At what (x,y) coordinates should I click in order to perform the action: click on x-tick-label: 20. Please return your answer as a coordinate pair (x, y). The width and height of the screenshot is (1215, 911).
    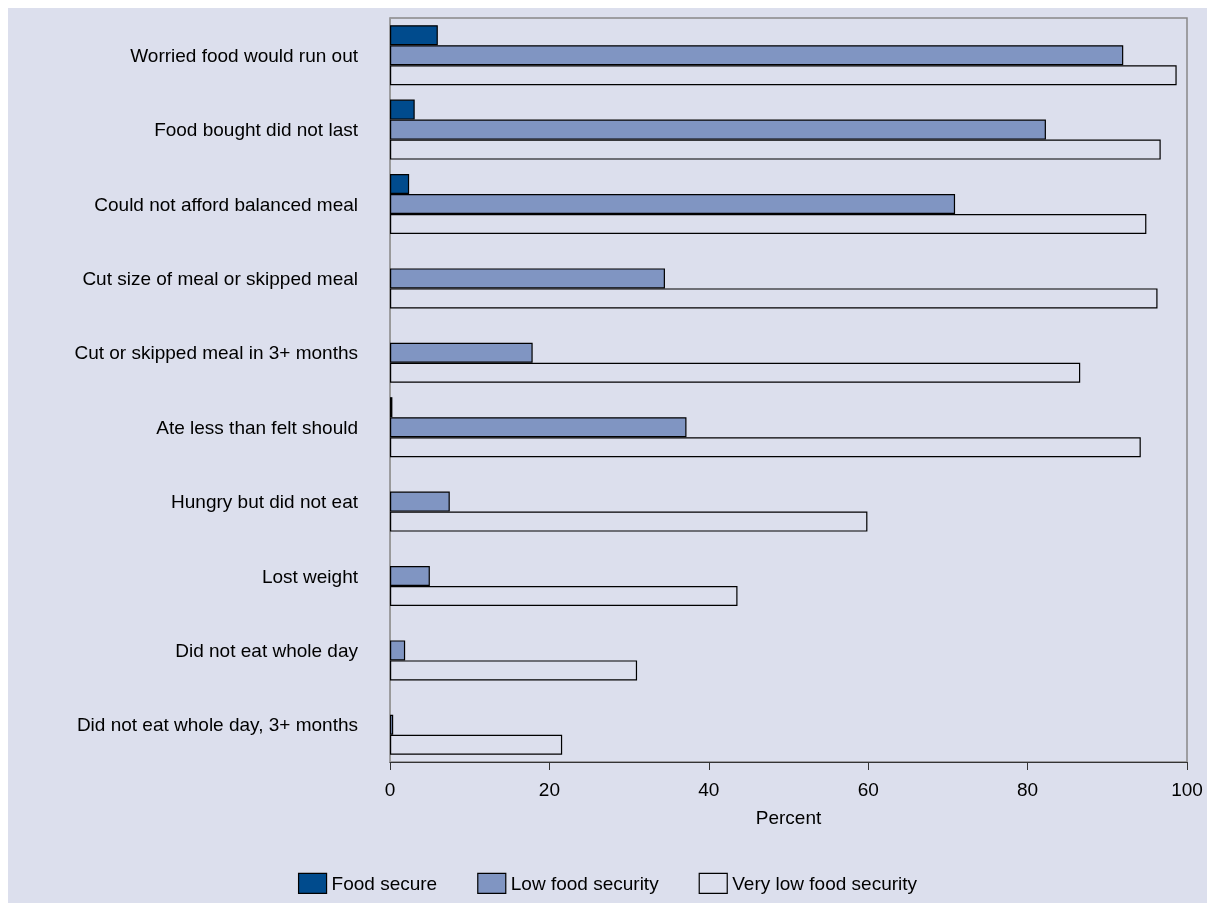
    Looking at the image, I should click on (549, 789).